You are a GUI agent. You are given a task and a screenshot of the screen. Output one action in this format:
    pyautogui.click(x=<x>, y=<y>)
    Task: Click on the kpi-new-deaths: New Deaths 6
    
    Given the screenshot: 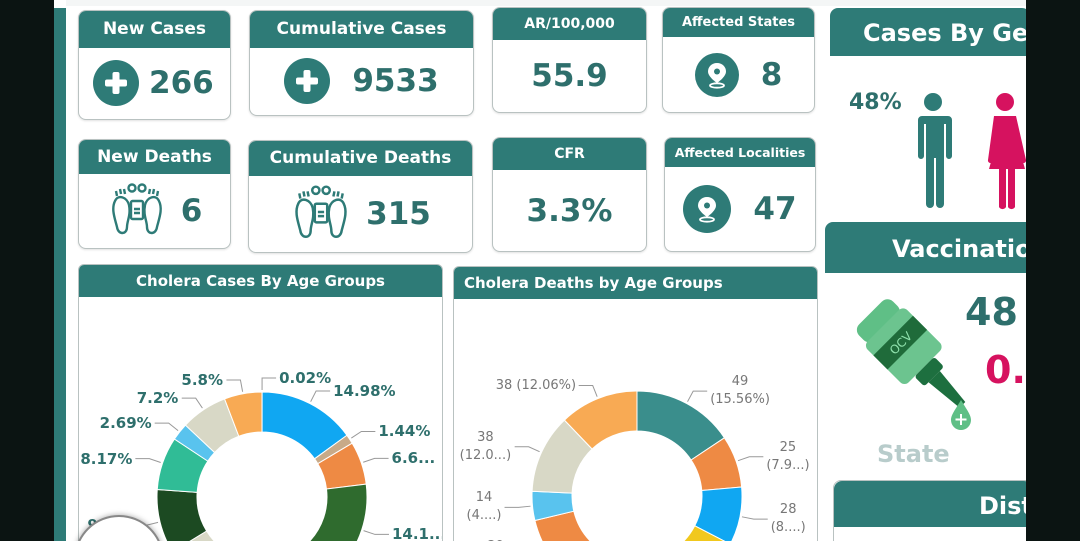 What is the action you would take?
    pyautogui.click(x=154, y=194)
    